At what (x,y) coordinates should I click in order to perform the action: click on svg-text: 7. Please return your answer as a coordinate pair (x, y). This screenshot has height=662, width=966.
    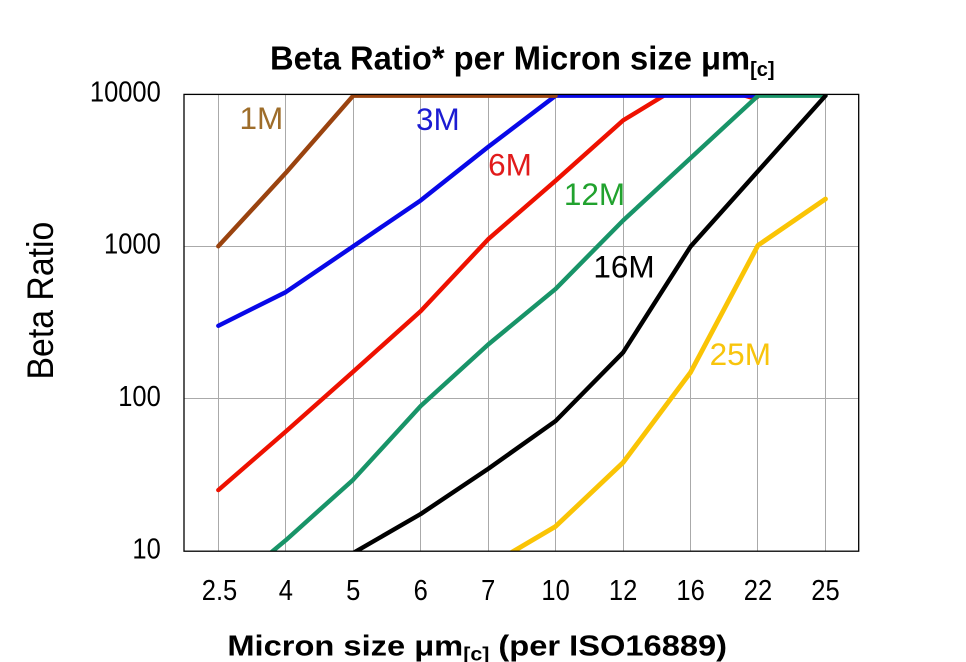
    Looking at the image, I should click on (488, 589).